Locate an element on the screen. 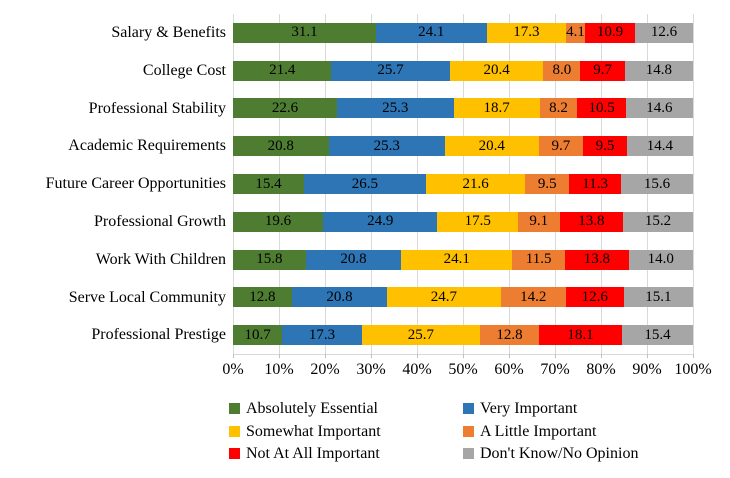 Image resolution: width=730 pixels, height=478 pixels. category-label: Work With Children is located at coordinates (160, 259).